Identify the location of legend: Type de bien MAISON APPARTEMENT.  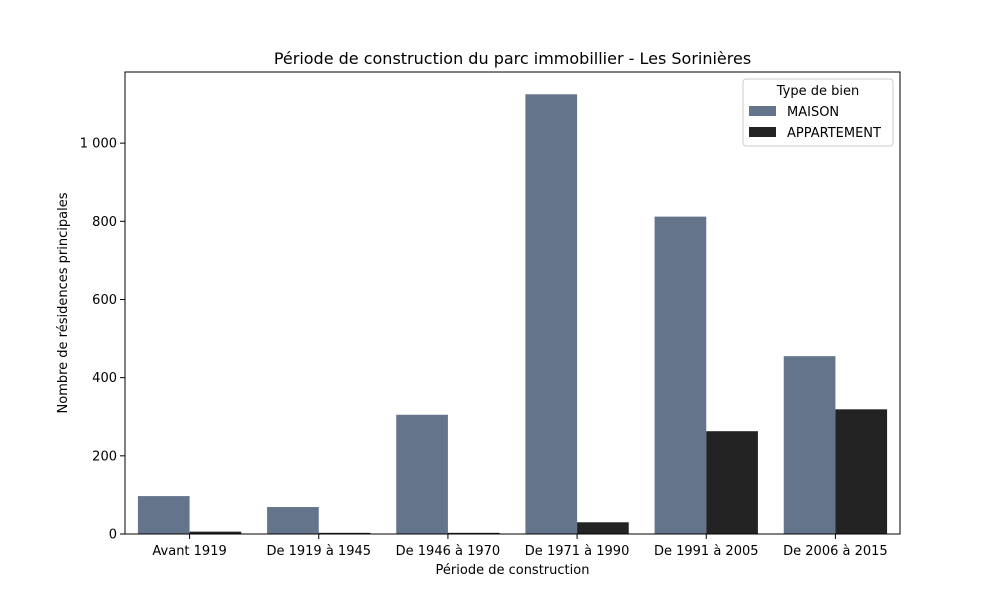
(818, 112).